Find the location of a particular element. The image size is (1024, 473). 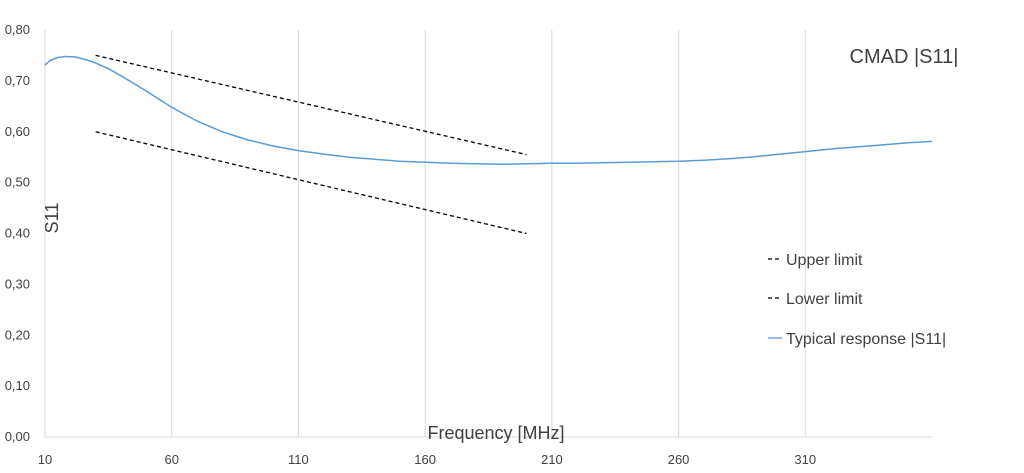

x-axis-title: Frequency [MHz] is located at coordinates (495, 433).